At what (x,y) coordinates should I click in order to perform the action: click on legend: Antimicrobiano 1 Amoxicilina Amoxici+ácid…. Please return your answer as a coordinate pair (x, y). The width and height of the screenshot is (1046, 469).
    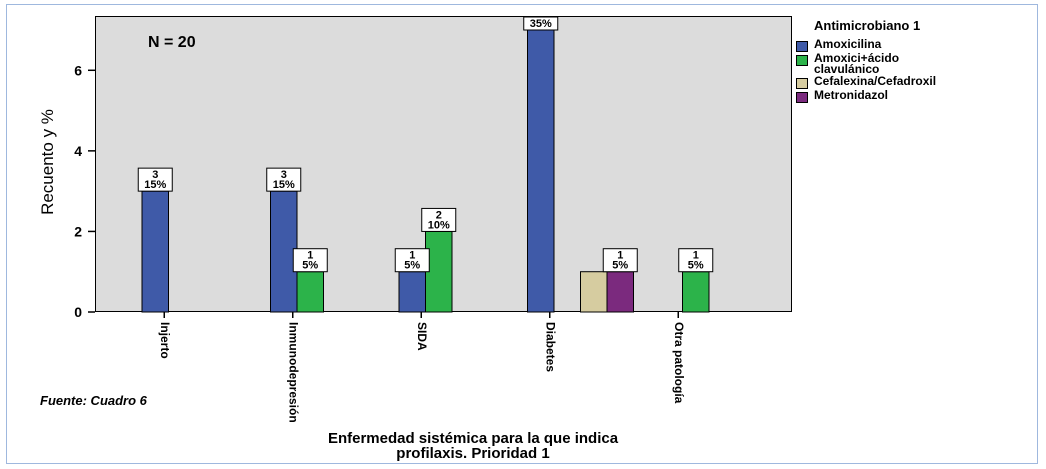
    Looking at the image, I should click on (916, 60).